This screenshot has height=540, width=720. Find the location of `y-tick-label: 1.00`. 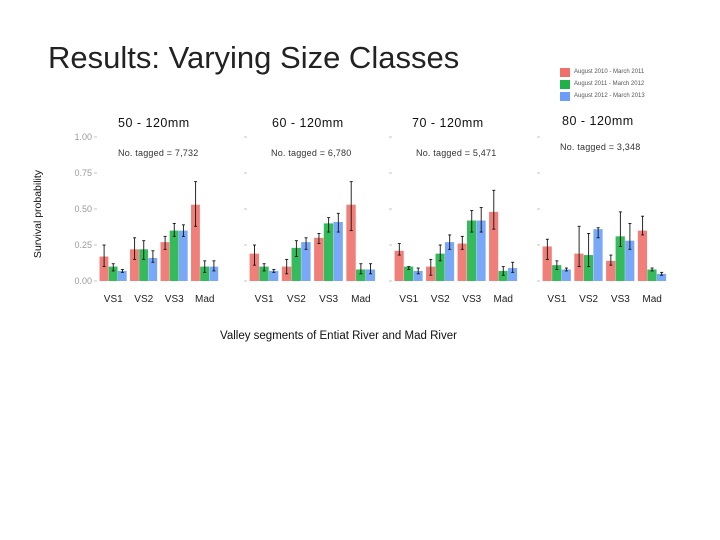

y-tick-label: 1.00 is located at coordinates (83, 137).